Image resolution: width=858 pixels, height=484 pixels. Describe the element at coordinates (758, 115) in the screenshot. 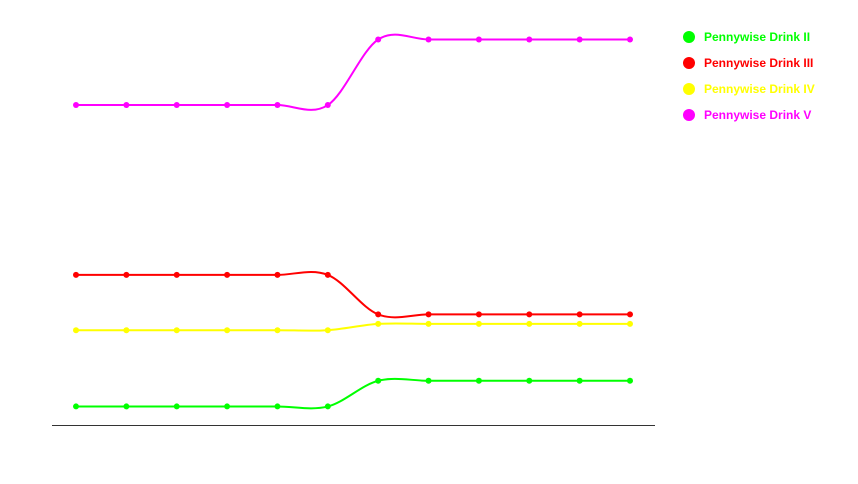

I see `legend-label: Pennywise Drink V` at that location.